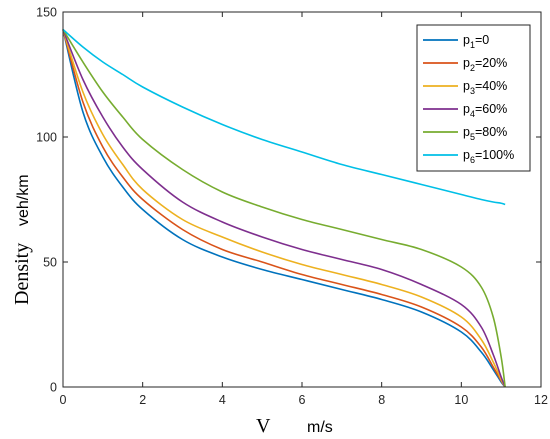 The image size is (550, 439). I want to click on y-tick-label: 100, so click(46, 138).